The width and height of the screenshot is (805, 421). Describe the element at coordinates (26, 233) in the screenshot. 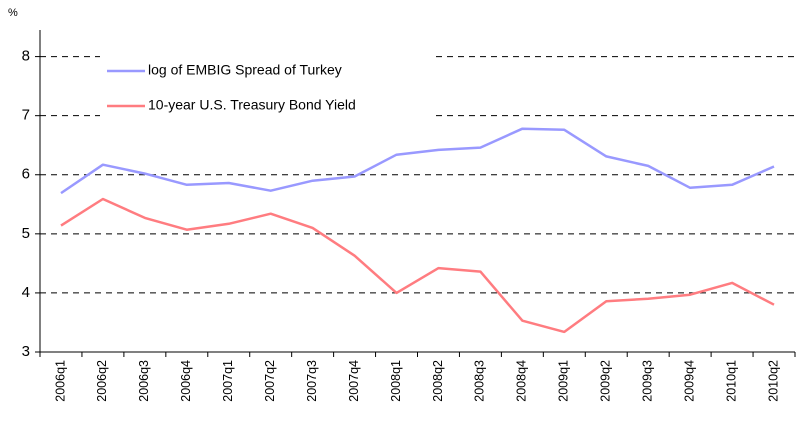

I see `y-tick-label: 5` at that location.